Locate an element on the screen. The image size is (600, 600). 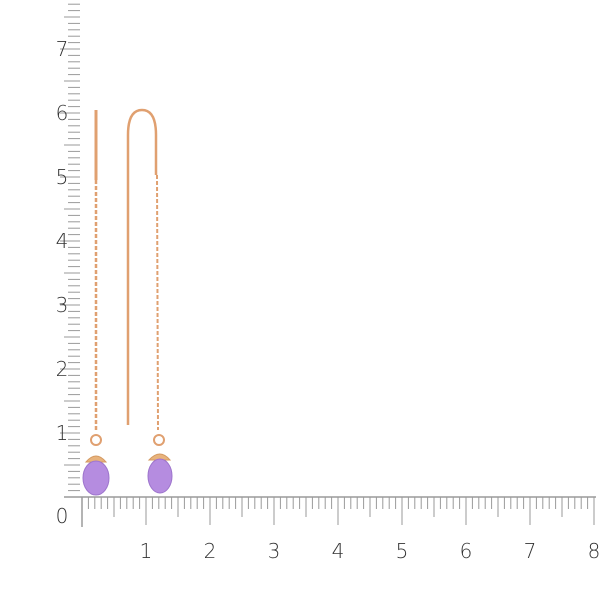
ruler-y-label: 1 is located at coordinates (62, 433).